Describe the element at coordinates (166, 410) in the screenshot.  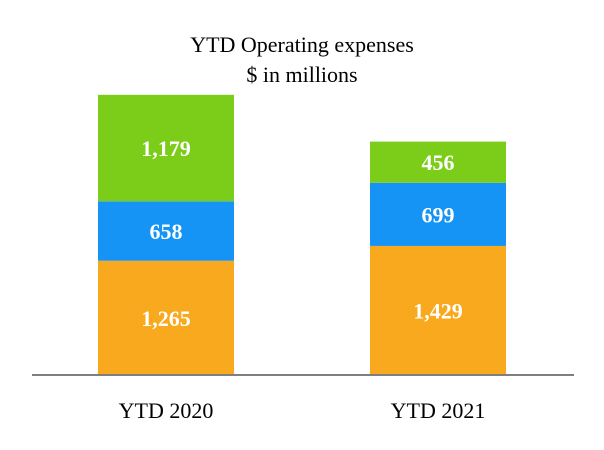
I see `x-tick-label-1: YTD 2020` at that location.